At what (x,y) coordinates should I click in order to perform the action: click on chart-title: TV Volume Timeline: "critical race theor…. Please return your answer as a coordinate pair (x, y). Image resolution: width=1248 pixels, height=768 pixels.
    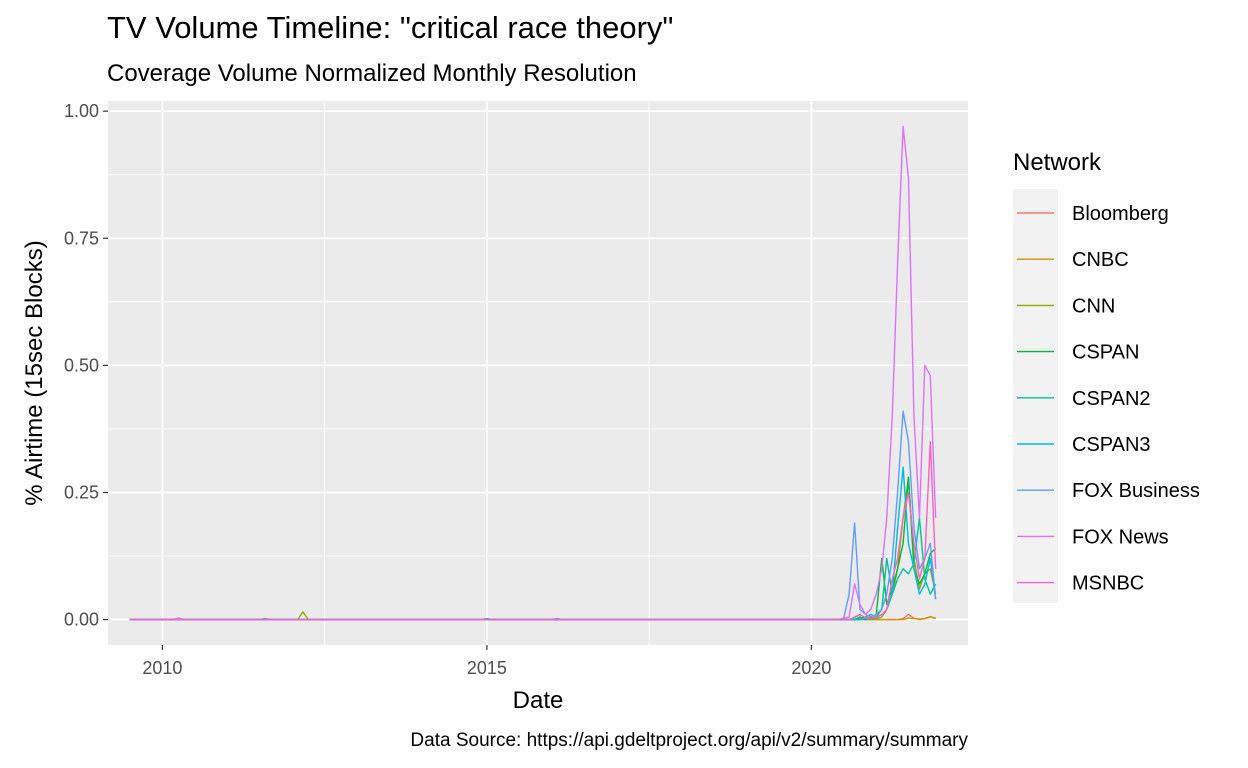
    Looking at the image, I should click on (390, 27).